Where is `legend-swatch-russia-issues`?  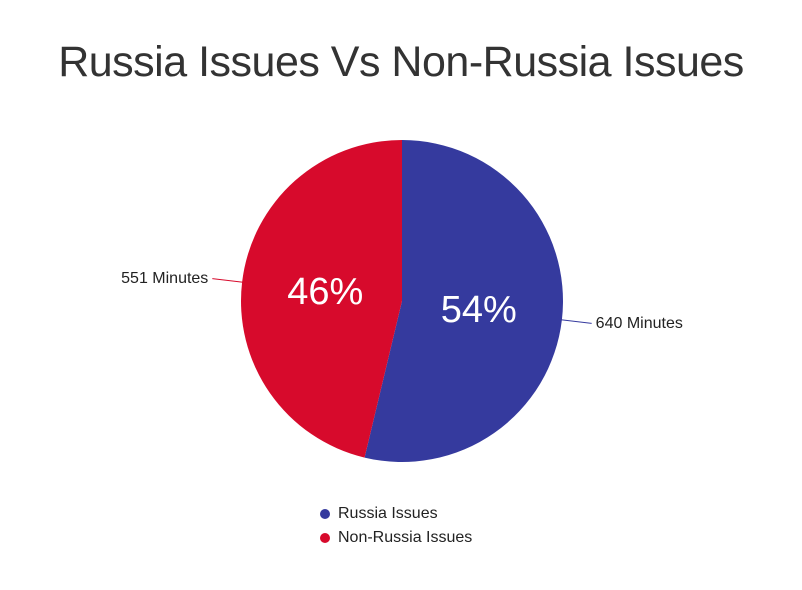
legend-swatch-russia-issues is located at coordinates (325, 514).